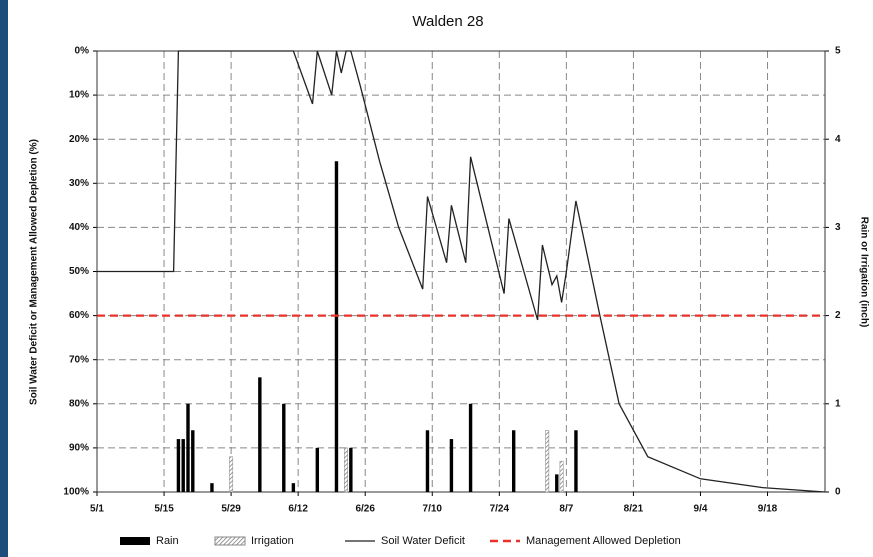 Image resolution: width=873 pixels, height=557 pixels. Describe the element at coordinates (167, 541) in the screenshot. I see `legend-label: Rain` at that location.